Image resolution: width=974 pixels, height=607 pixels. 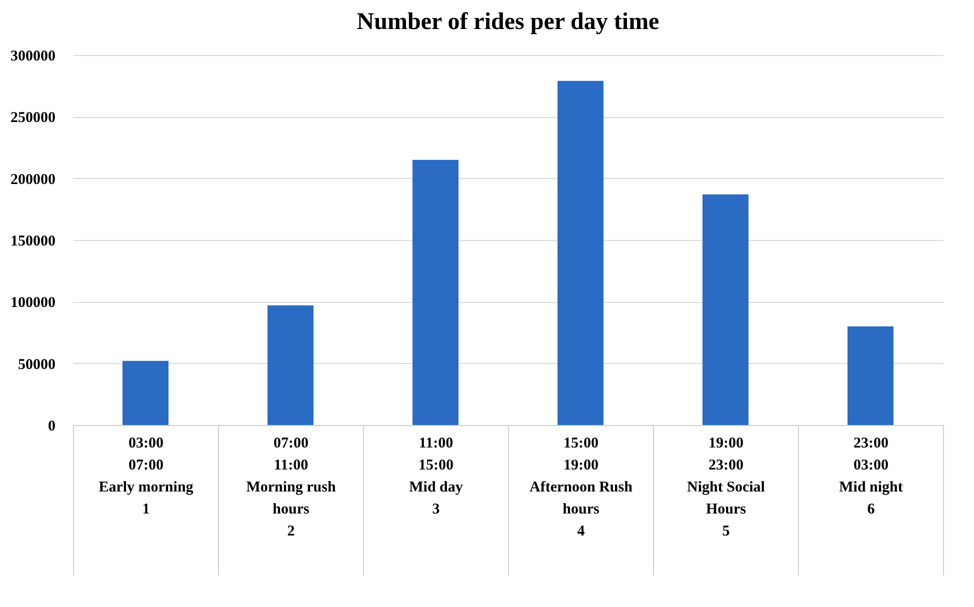 I want to click on y-tick-label: 300000, so click(x=33, y=56).